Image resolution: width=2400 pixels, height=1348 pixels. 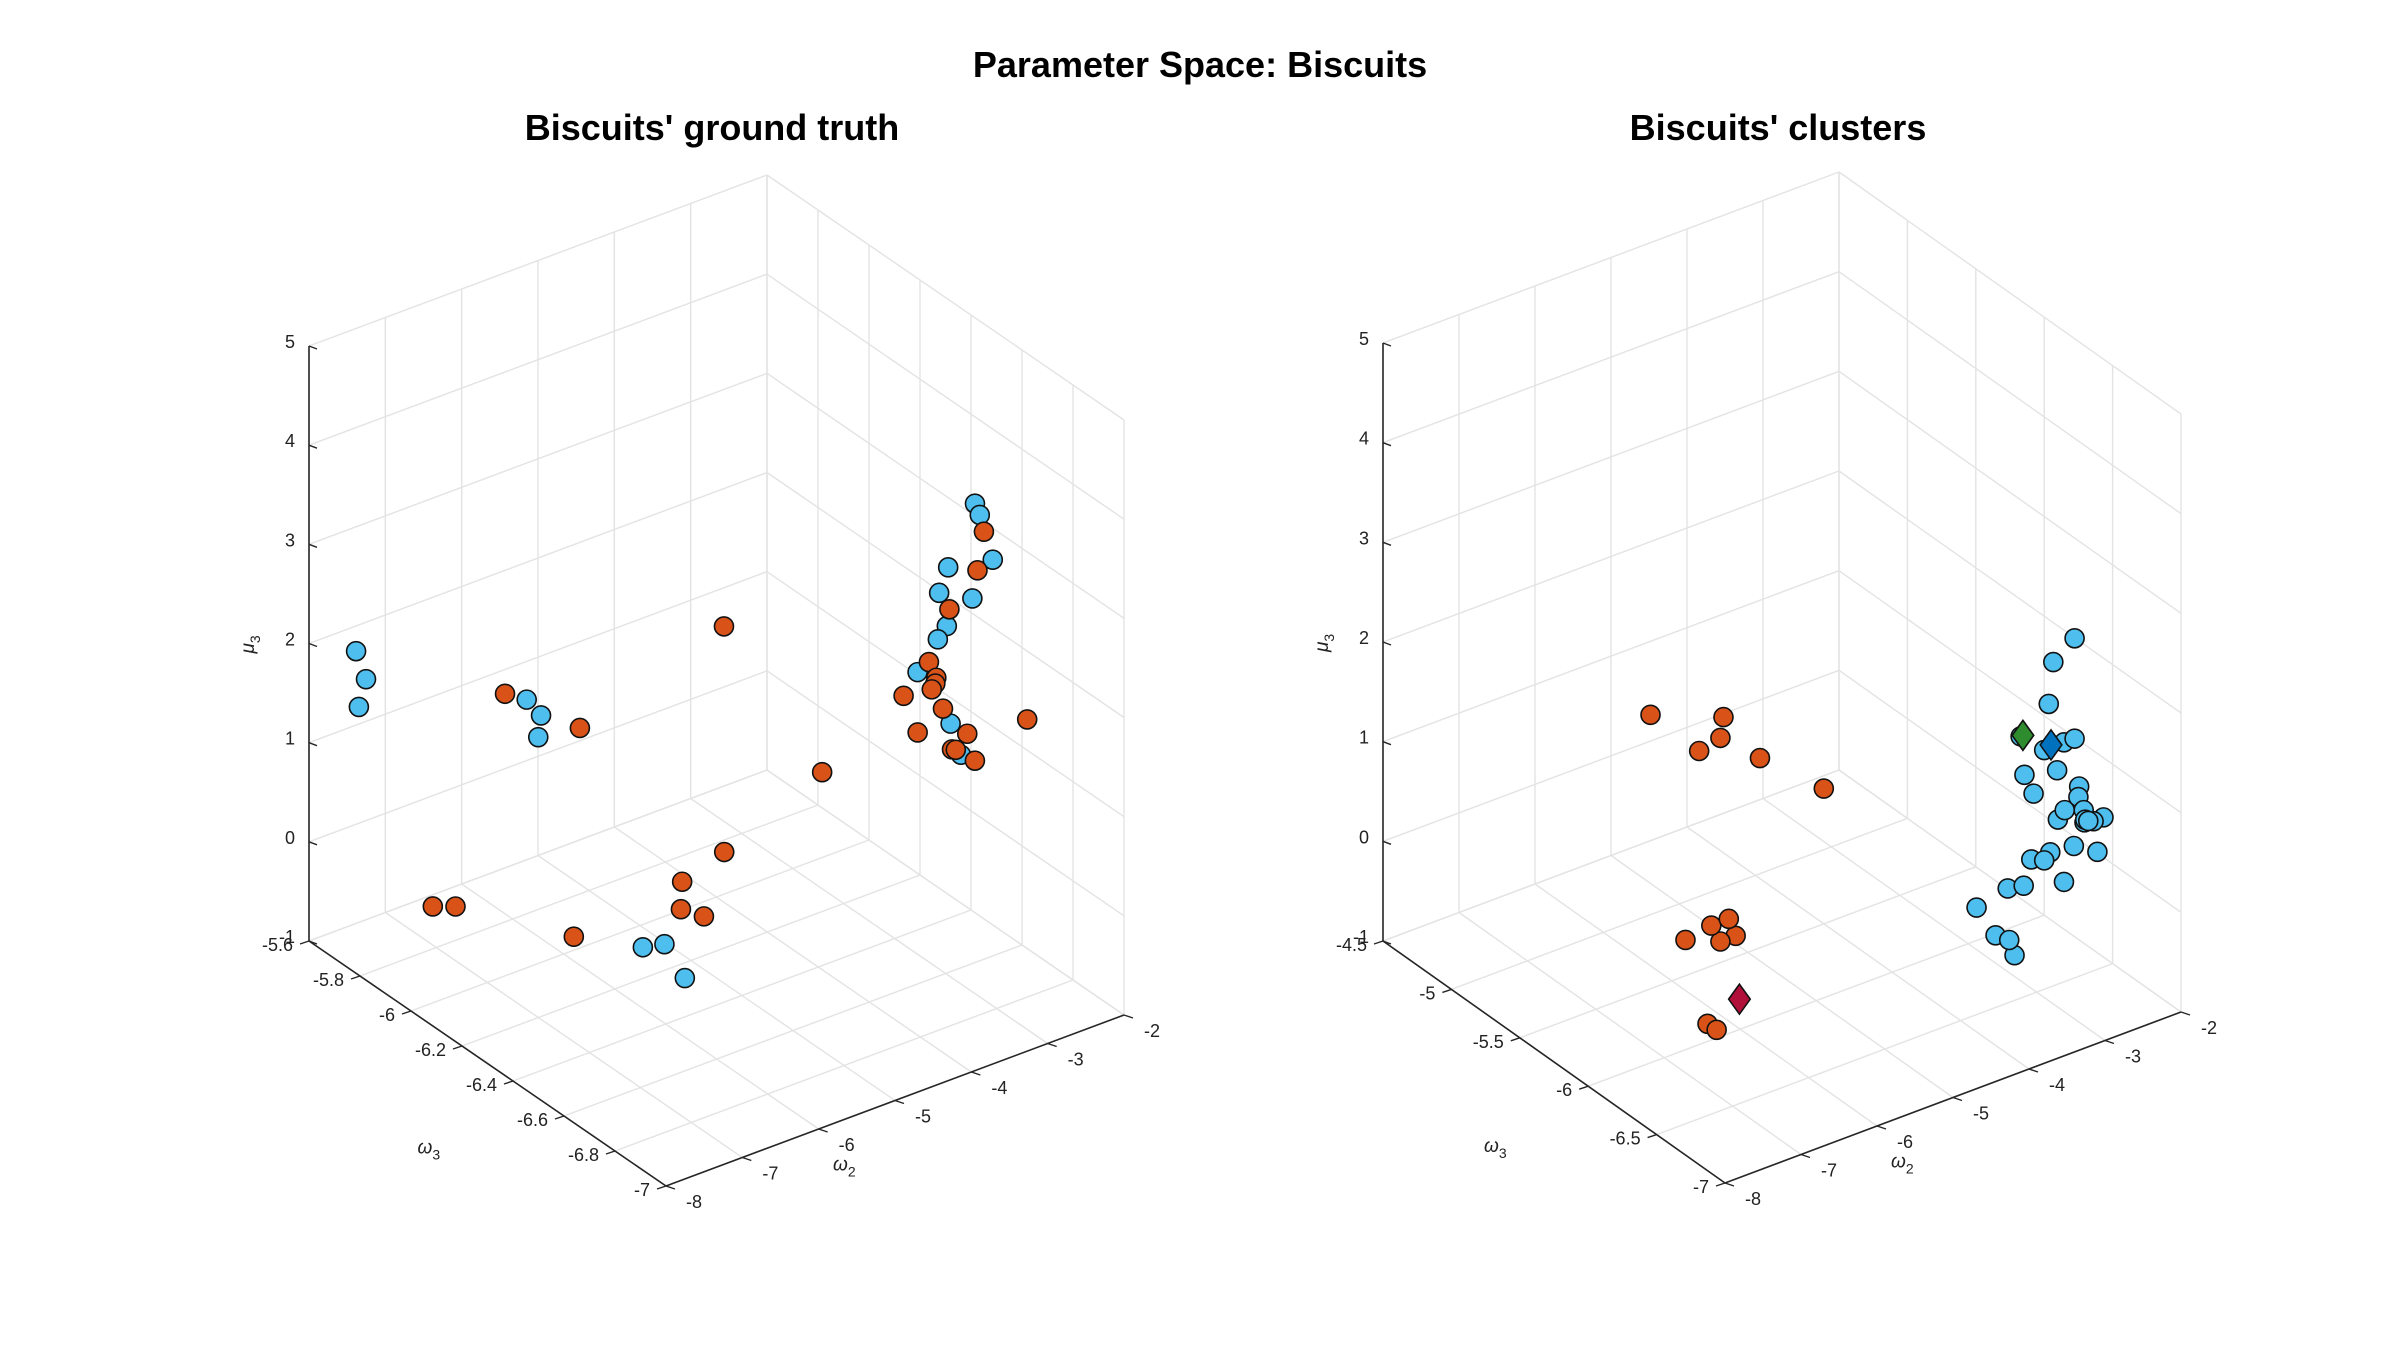 What do you see at coordinates (1554, 1062) in the screenshot?
I see `y-axis-line` at bounding box center [1554, 1062].